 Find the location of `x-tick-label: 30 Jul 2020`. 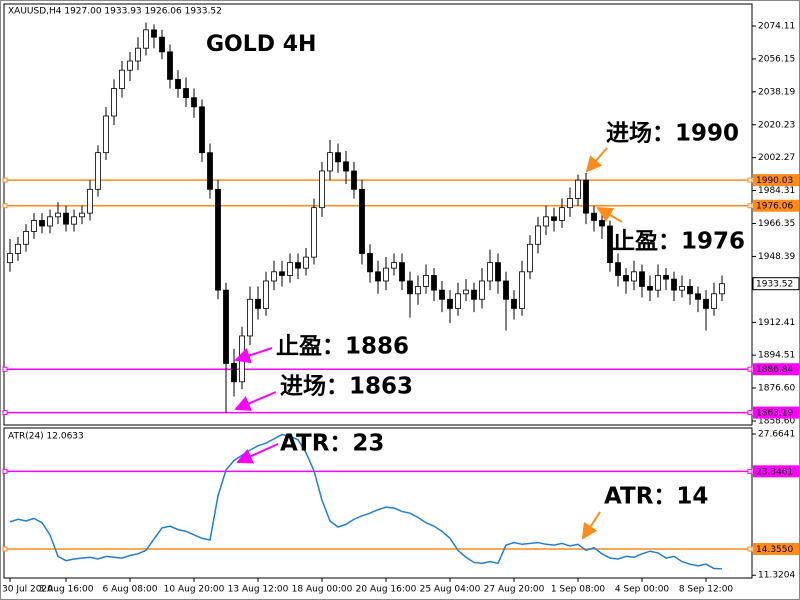

x-tick-label: 30 Jul 2020 is located at coordinates (27, 590).